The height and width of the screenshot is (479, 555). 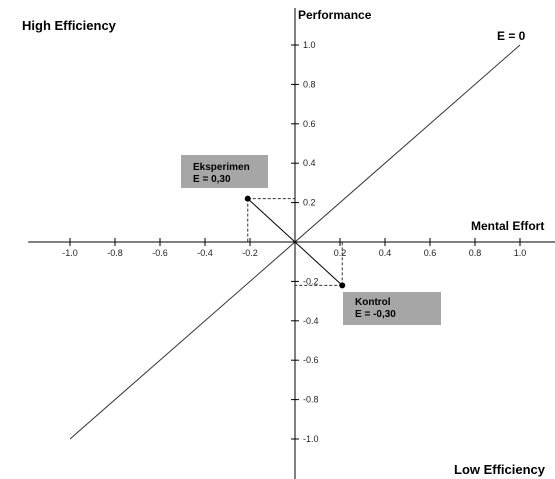 What do you see at coordinates (311, 439) in the screenshot?
I see `y-tick-label: -1.0` at bounding box center [311, 439].